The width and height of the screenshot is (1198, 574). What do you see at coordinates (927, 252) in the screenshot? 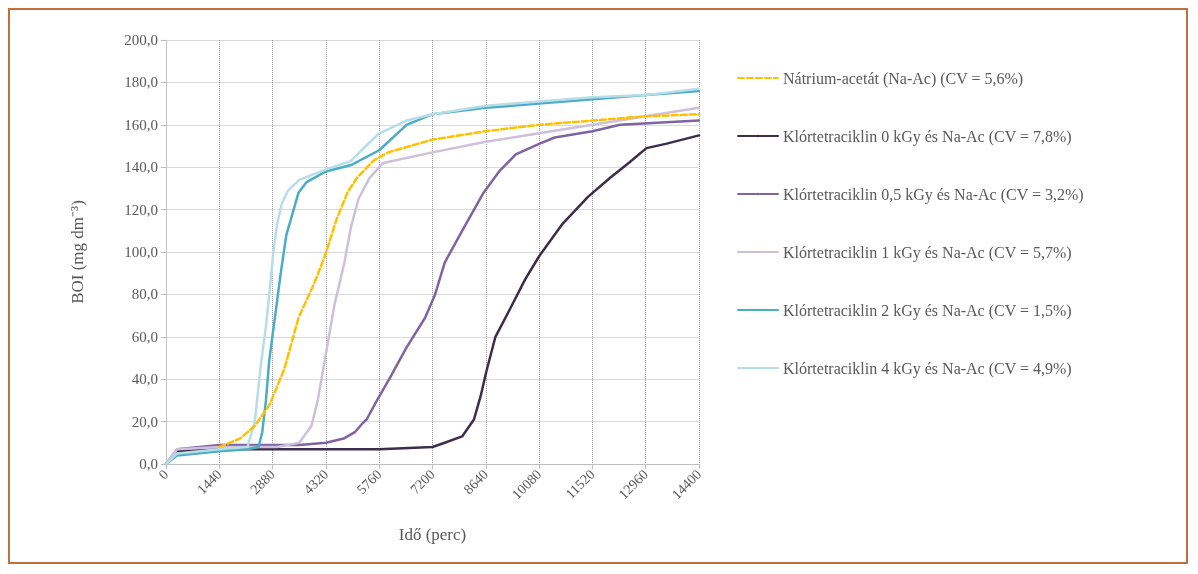
I see `legend-label: Klórtetraciklin 1 kGy és Na-Ac (CV = 5,7%)` at bounding box center [927, 252].